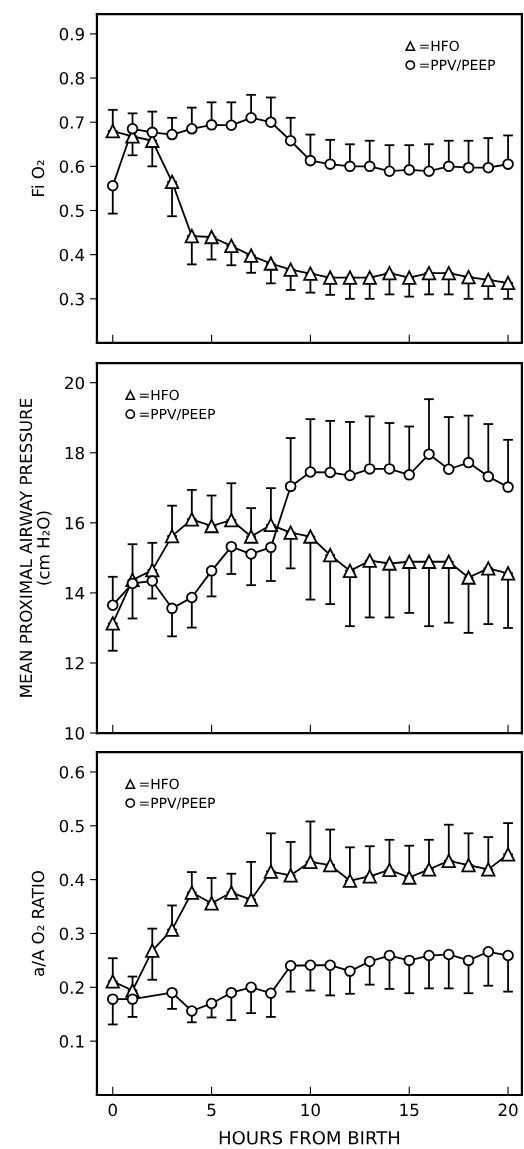 This screenshot has width=524, height=1149. What do you see at coordinates (508, 1110) in the screenshot?
I see `x-tick-label: 20` at bounding box center [508, 1110].